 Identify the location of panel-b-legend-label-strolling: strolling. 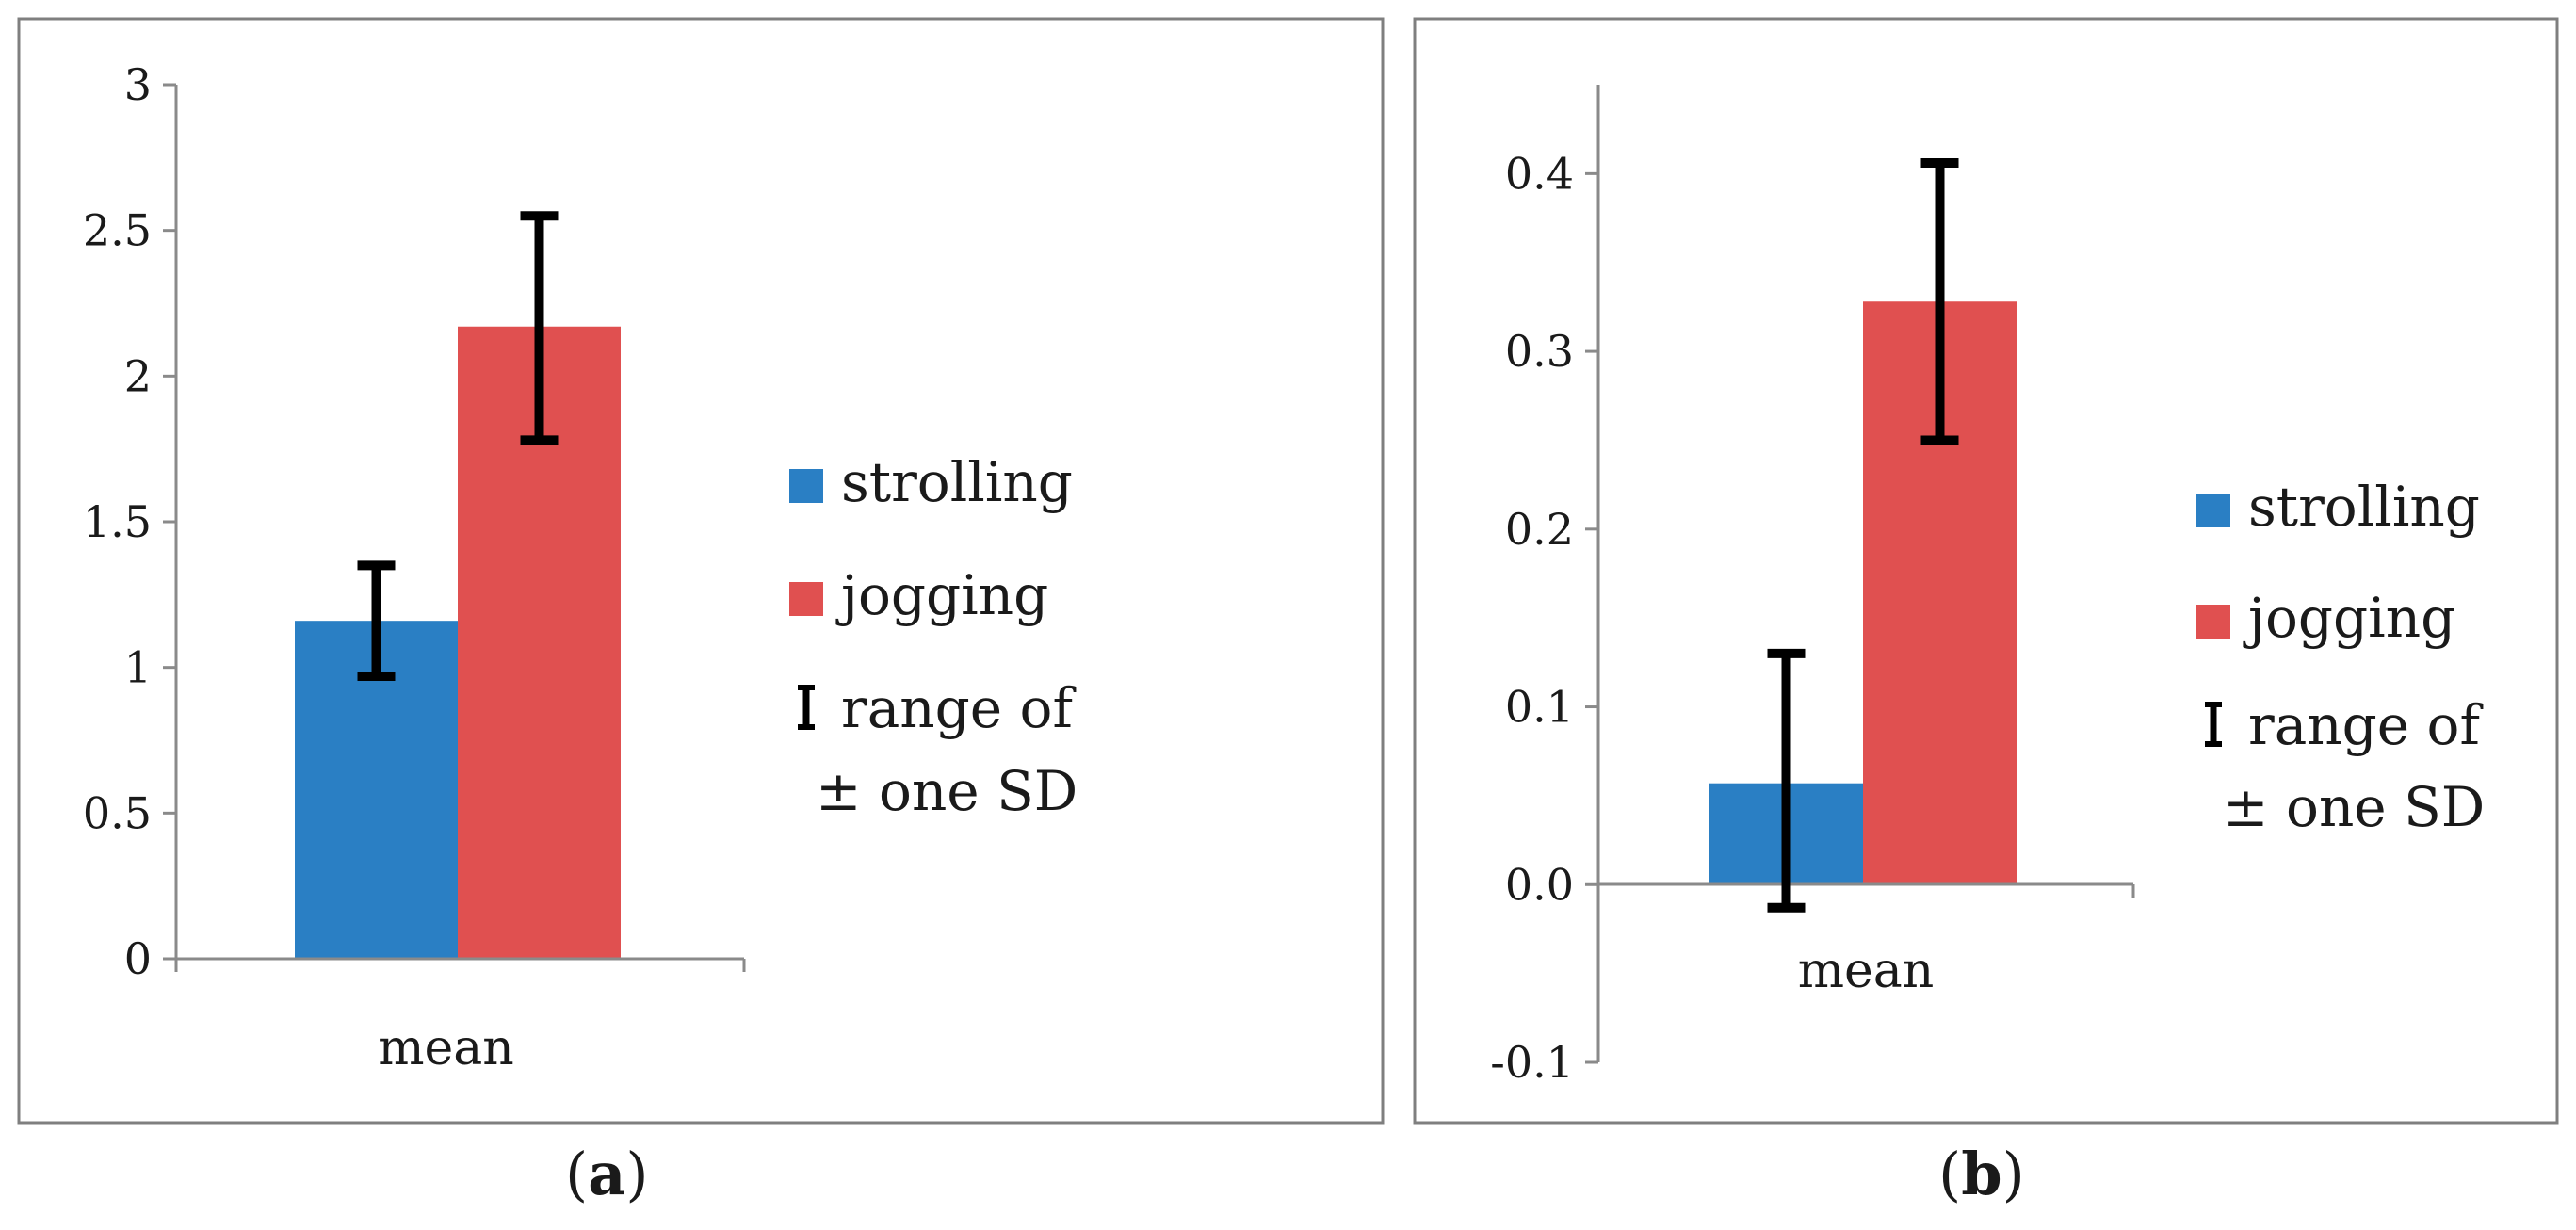
(2364, 507).